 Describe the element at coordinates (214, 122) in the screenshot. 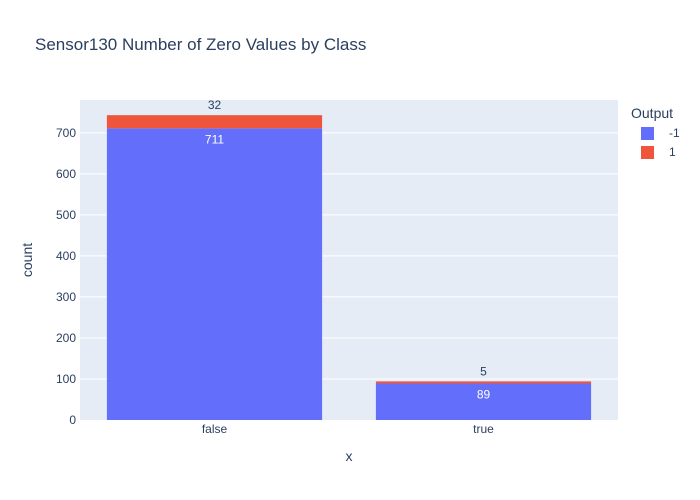

I see `bar-series-1-false` at that location.